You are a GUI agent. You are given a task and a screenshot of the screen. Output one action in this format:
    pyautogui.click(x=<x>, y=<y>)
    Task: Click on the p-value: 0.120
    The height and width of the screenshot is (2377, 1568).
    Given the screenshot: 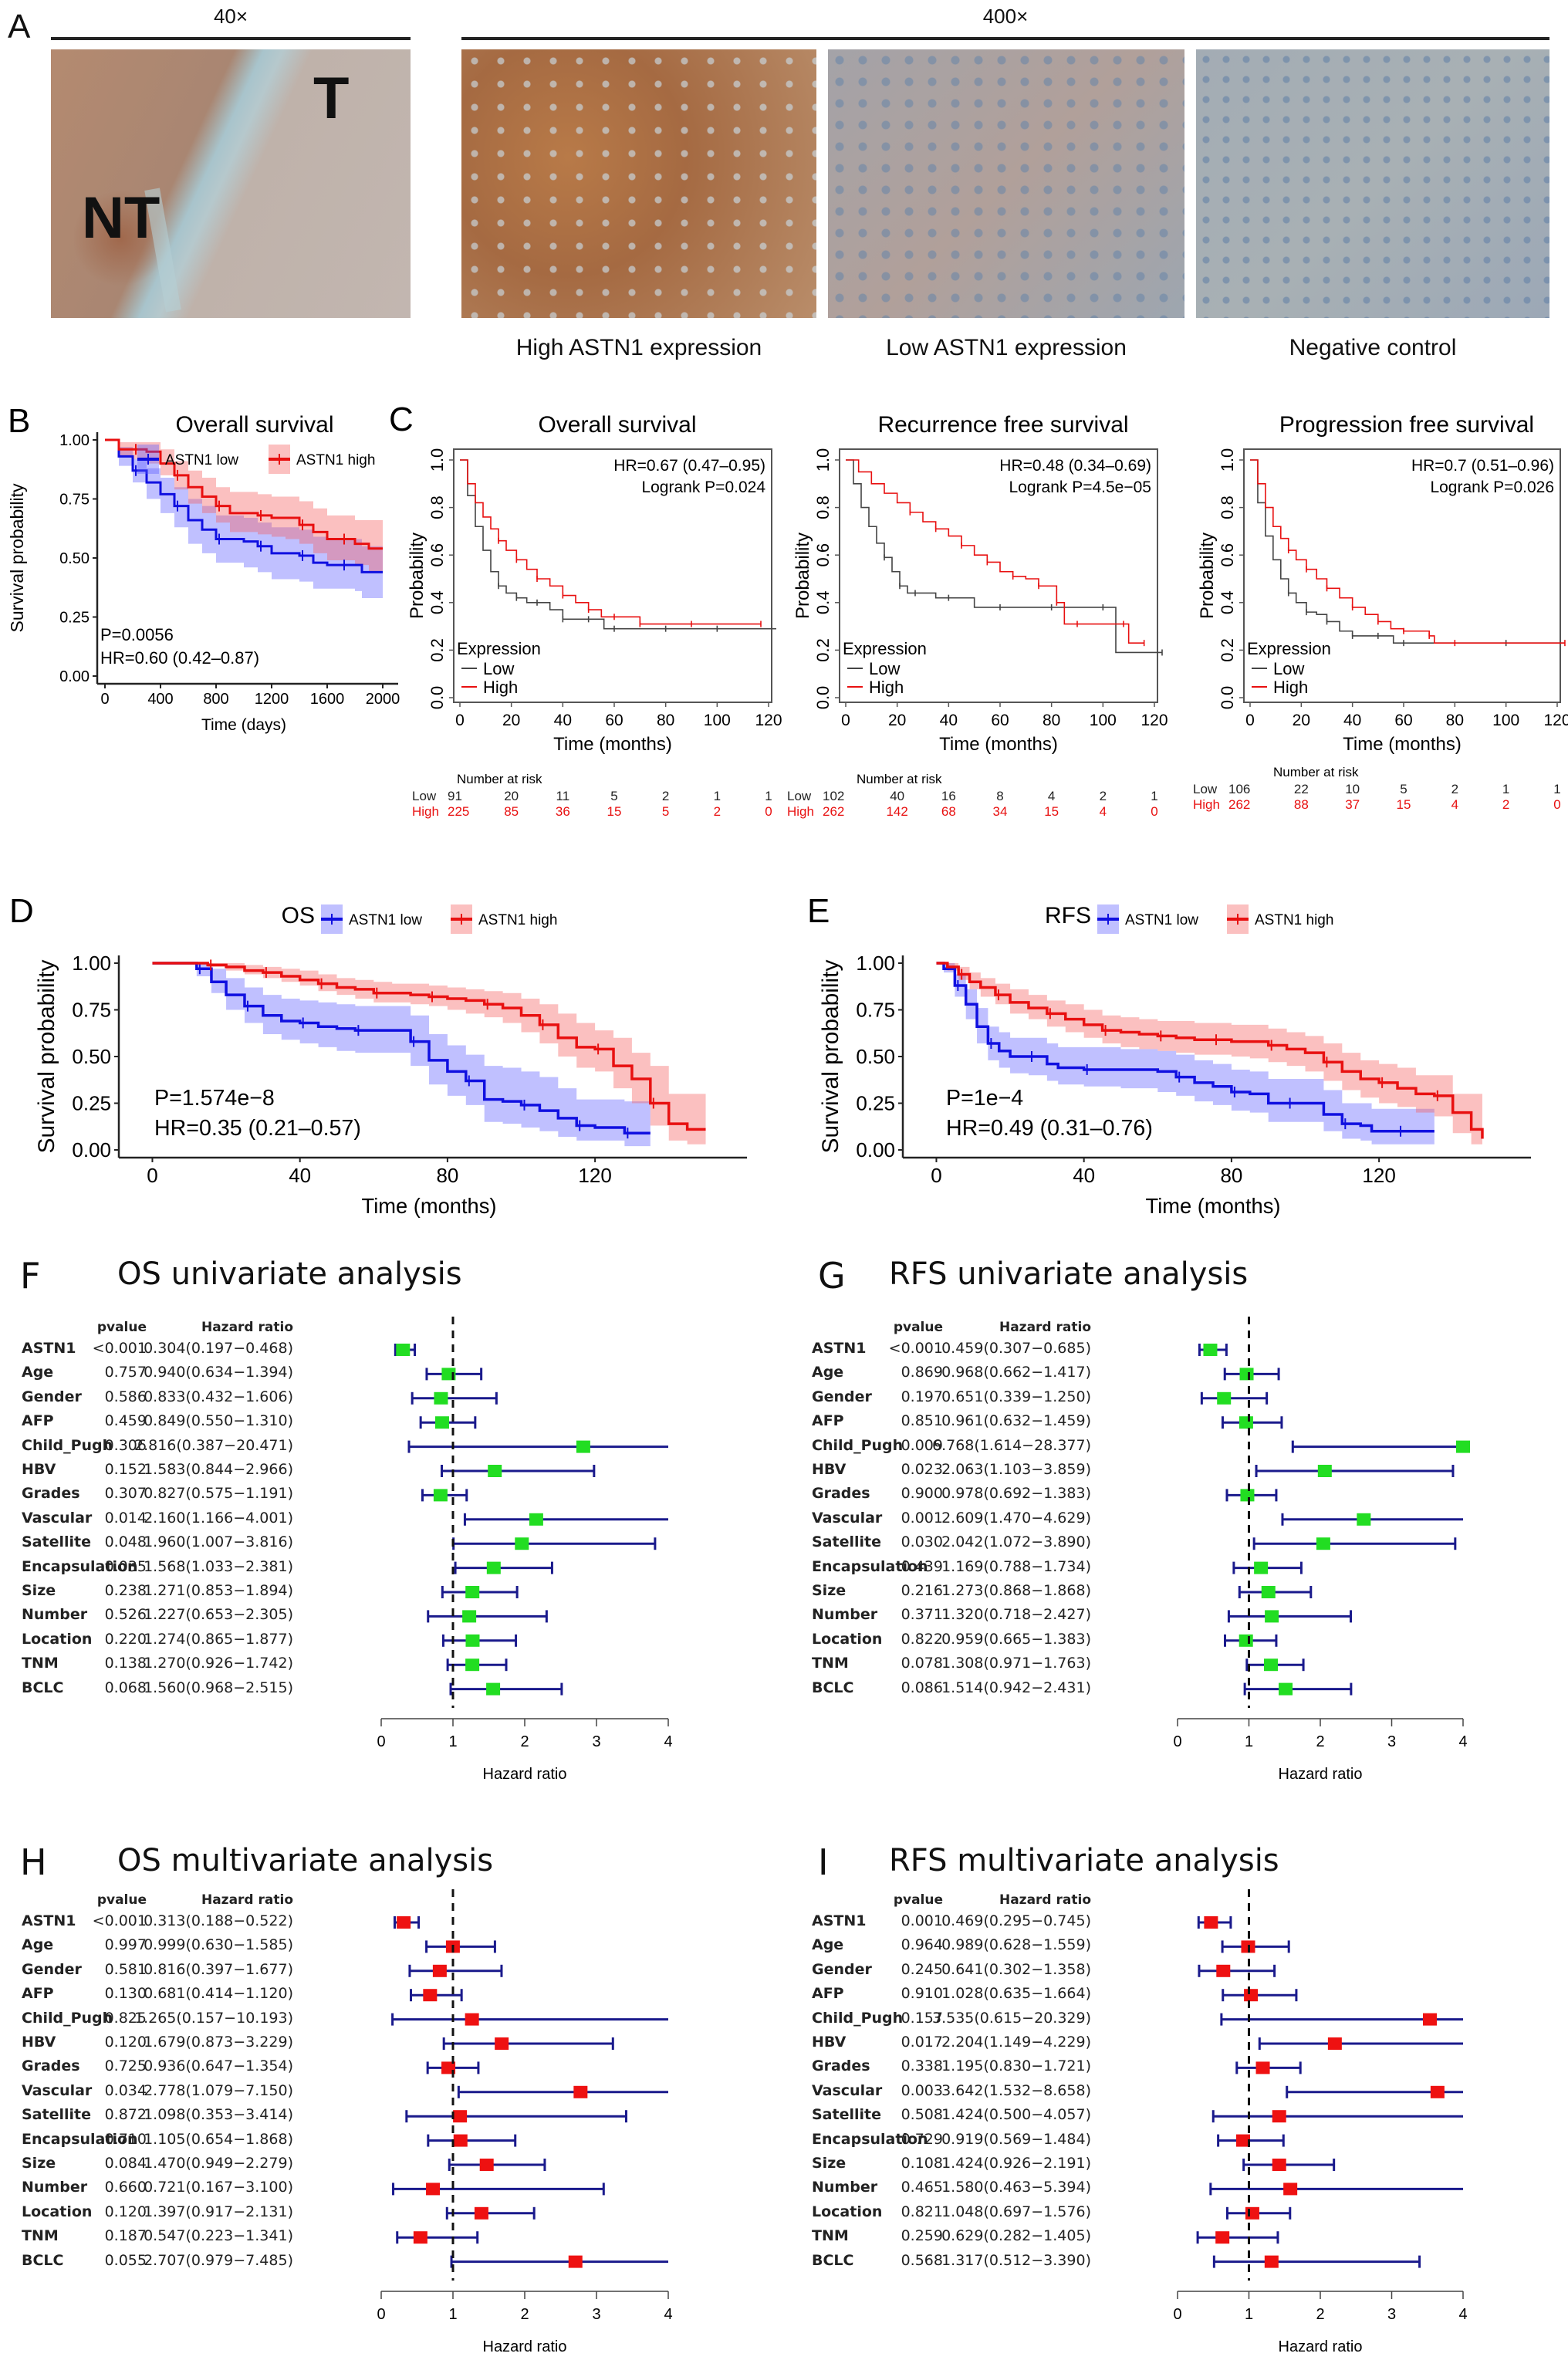 What is the action you would take?
    pyautogui.click(x=125, y=2211)
    